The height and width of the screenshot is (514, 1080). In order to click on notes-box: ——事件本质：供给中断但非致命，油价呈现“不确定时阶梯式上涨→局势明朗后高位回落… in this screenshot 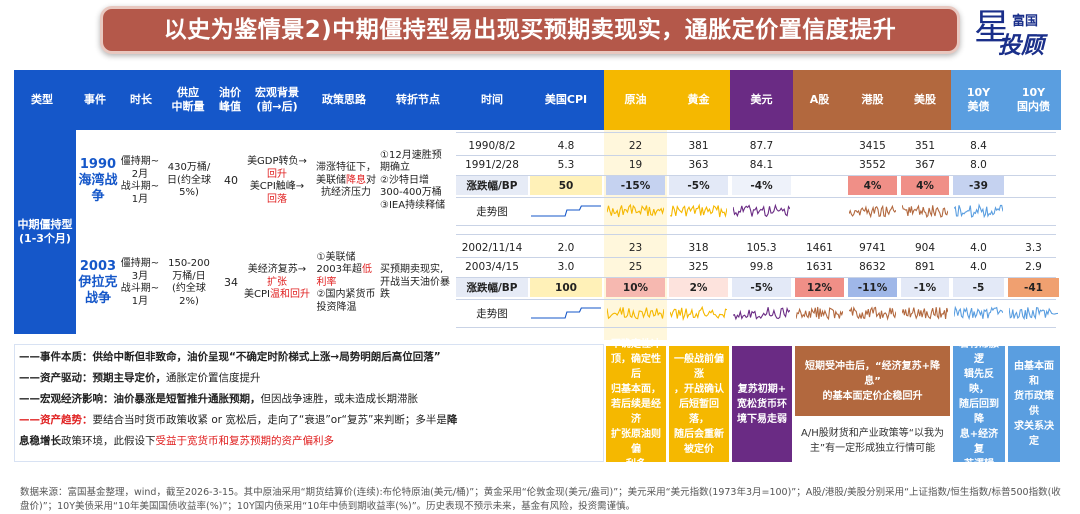, I will do `click(309, 403)`.